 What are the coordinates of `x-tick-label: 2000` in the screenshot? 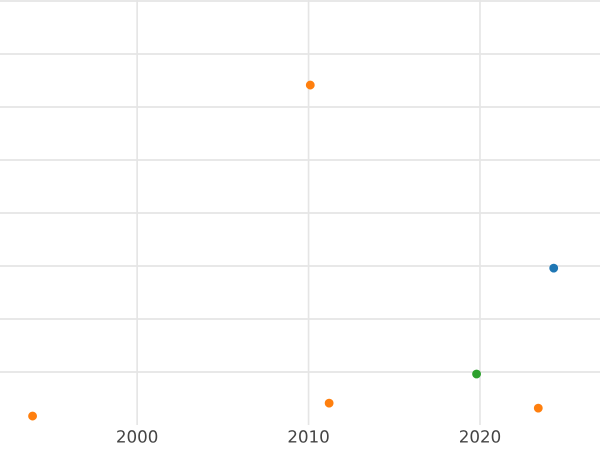 It's located at (137, 436).